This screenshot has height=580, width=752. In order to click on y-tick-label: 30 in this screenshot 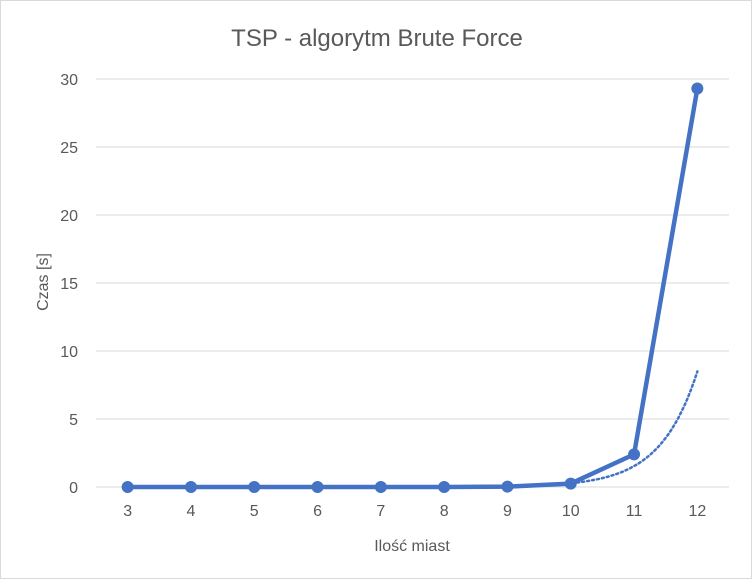, I will do `click(69, 80)`.